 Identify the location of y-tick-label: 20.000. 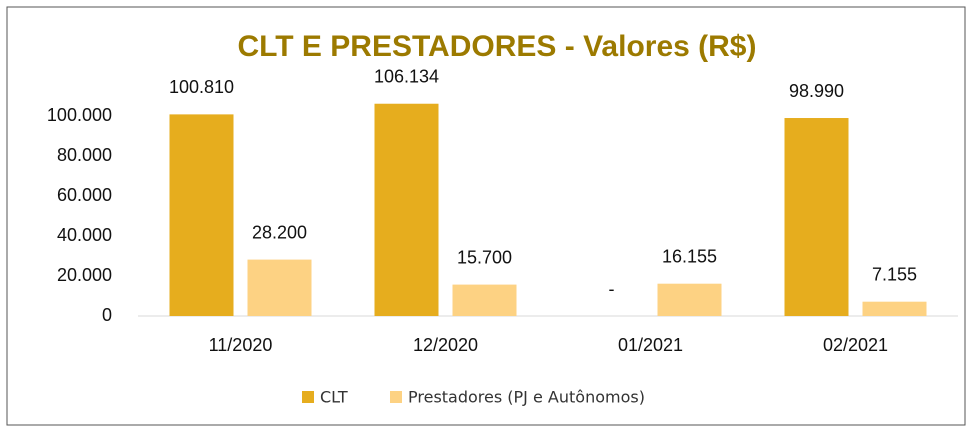
(84, 275).